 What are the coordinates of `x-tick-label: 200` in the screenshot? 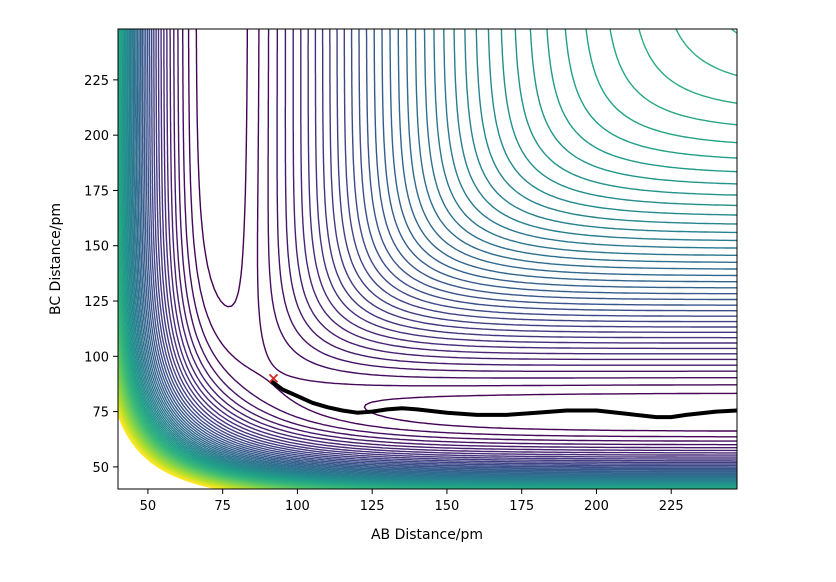 It's located at (596, 506).